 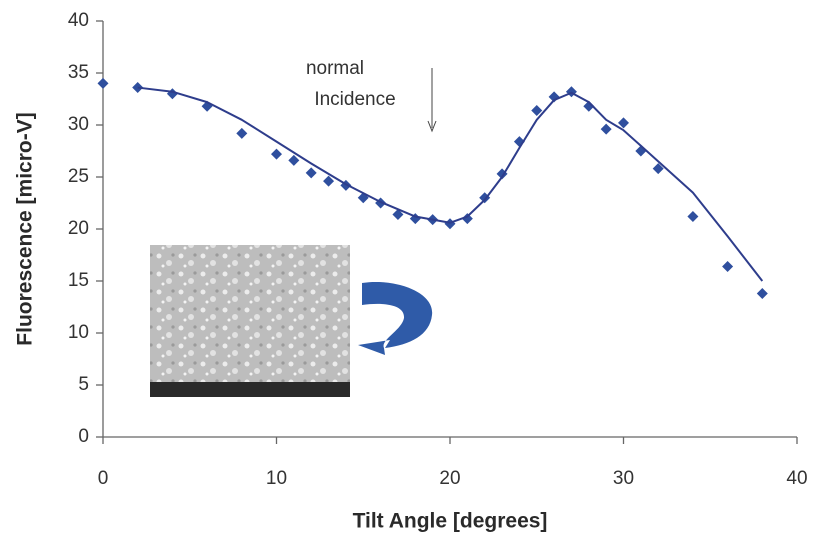 What do you see at coordinates (78, 280) in the screenshot?
I see `y-tick-label: 15` at bounding box center [78, 280].